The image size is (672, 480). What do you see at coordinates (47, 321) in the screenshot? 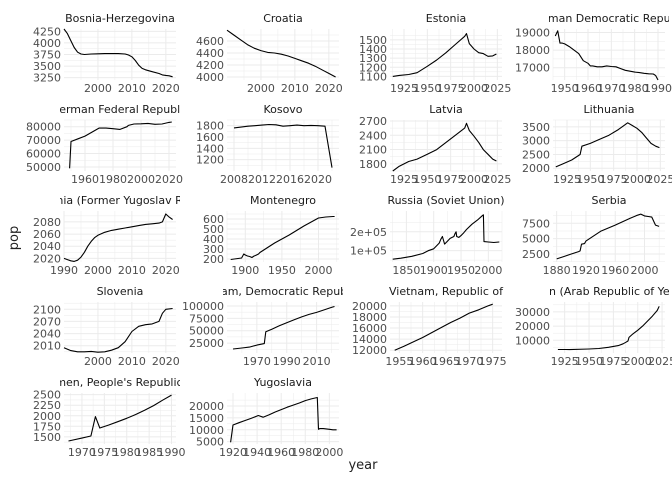
I see `y-tick-label: 2070` at bounding box center [47, 321].